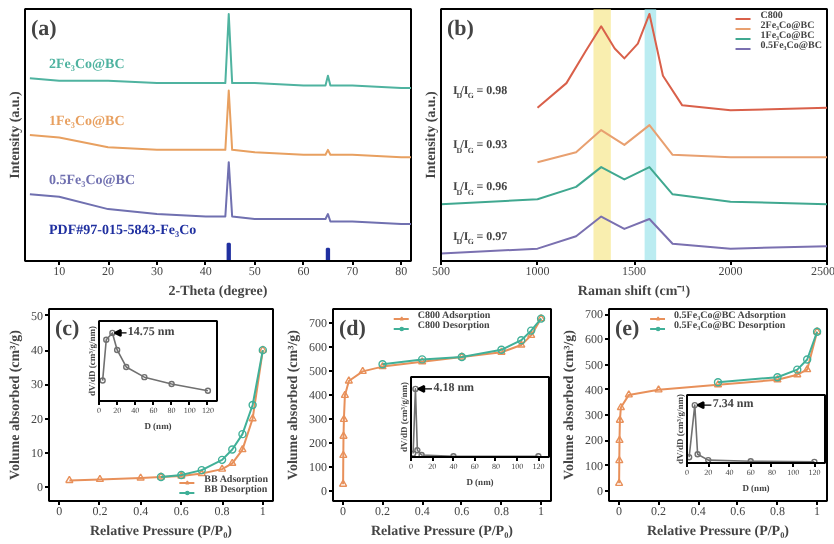  Describe the element at coordinates (461, 29) in the screenshot. I see `chart-title: (b)` at that location.